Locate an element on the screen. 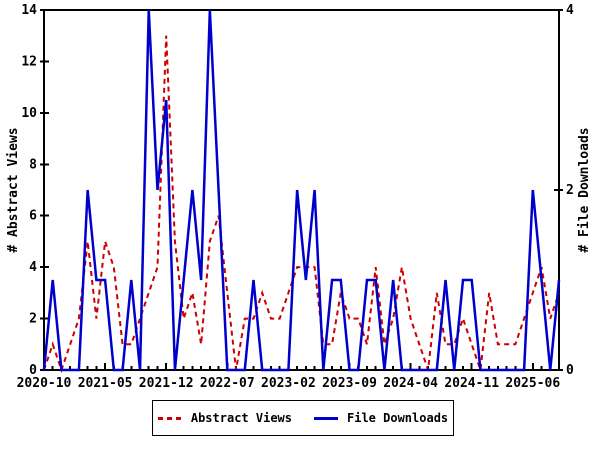 Image resolution: width=600 pixels, height=450 pixels. legend-item-file-downloads: File Downloads is located at coordinates (381, 418).